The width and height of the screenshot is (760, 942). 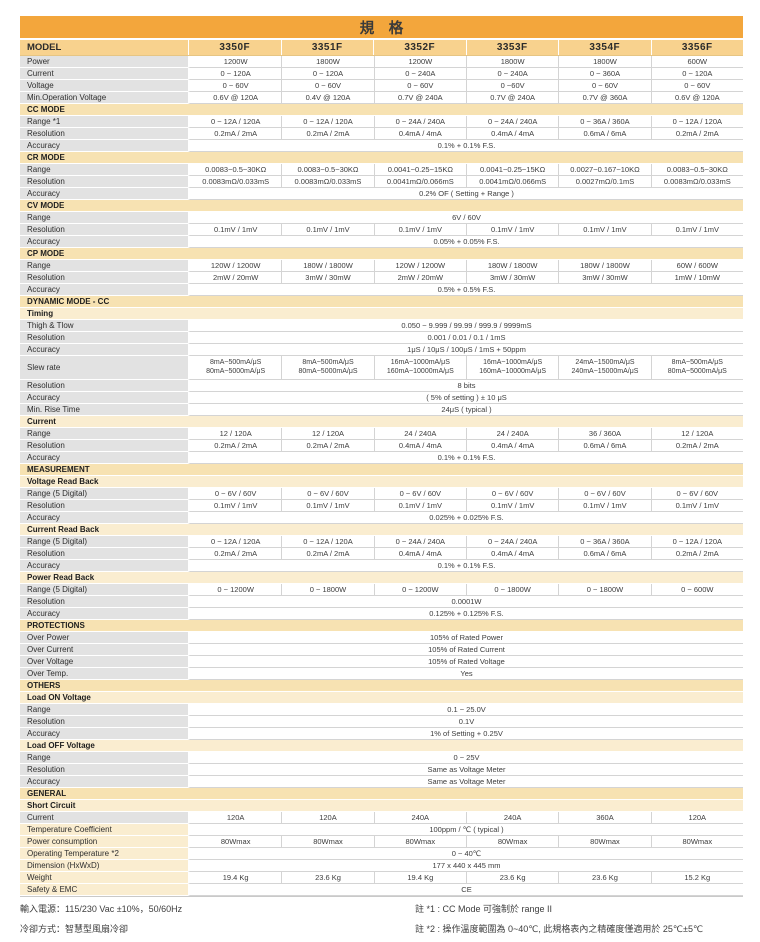 What do you see at coordinates (327, 494) in the screenshot?
I see `row-value-3351F: 0 ~ 6V / 60V` at bounding box center [327, 494].